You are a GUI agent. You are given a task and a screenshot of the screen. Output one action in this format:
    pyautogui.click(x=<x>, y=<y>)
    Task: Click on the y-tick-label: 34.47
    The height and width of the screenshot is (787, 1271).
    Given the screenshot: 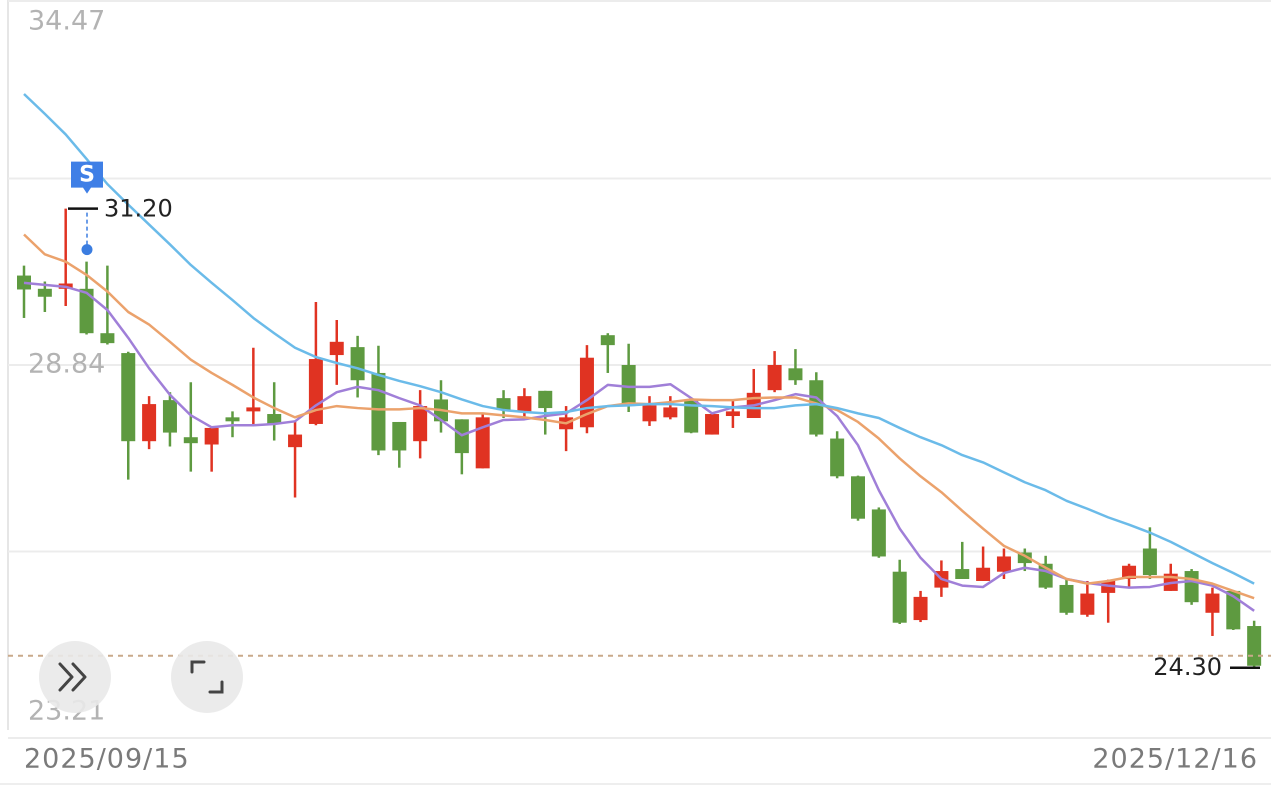 What is the action you would take?
    pyautogui.click(x=66, y=21)
    